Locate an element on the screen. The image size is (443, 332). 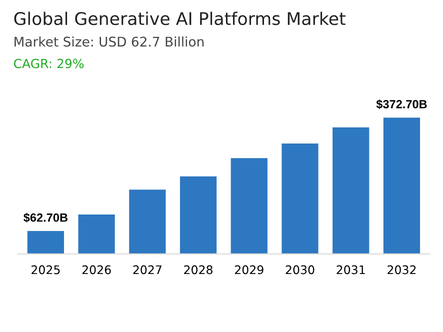
chart-subtitle: Market Size: USD 62.7 Billion is located at coordinates (109, 41).